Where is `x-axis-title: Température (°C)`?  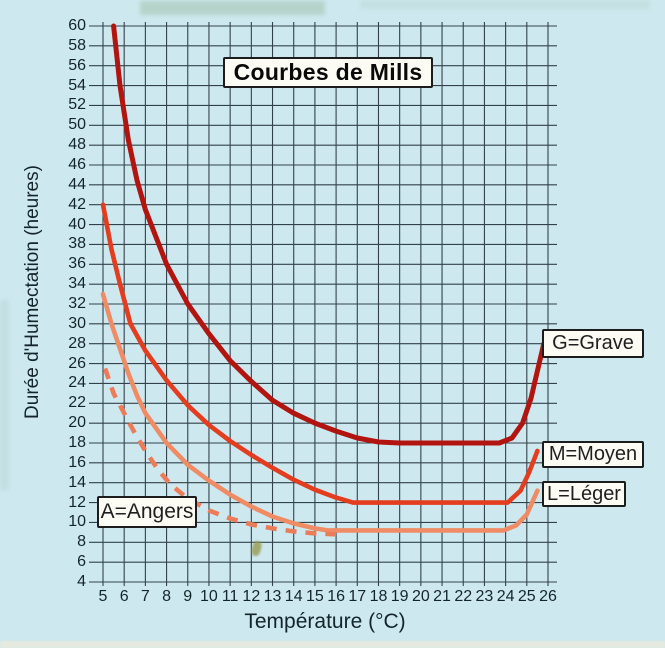
x-axis-title: Température (°C) is located at coordinates (325, 621).